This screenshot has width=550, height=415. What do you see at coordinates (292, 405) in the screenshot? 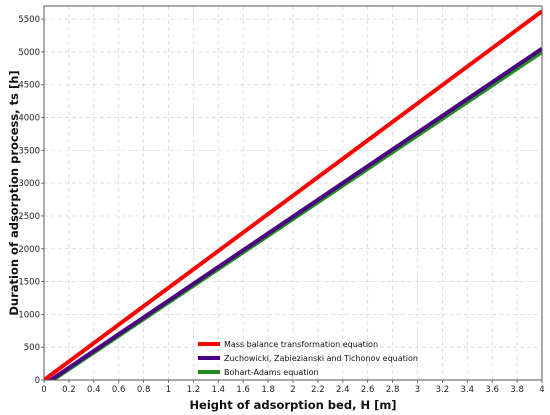
I see `x-axis-label: Height of adsorption bed, H [m]` at bounding box center [292, 405].